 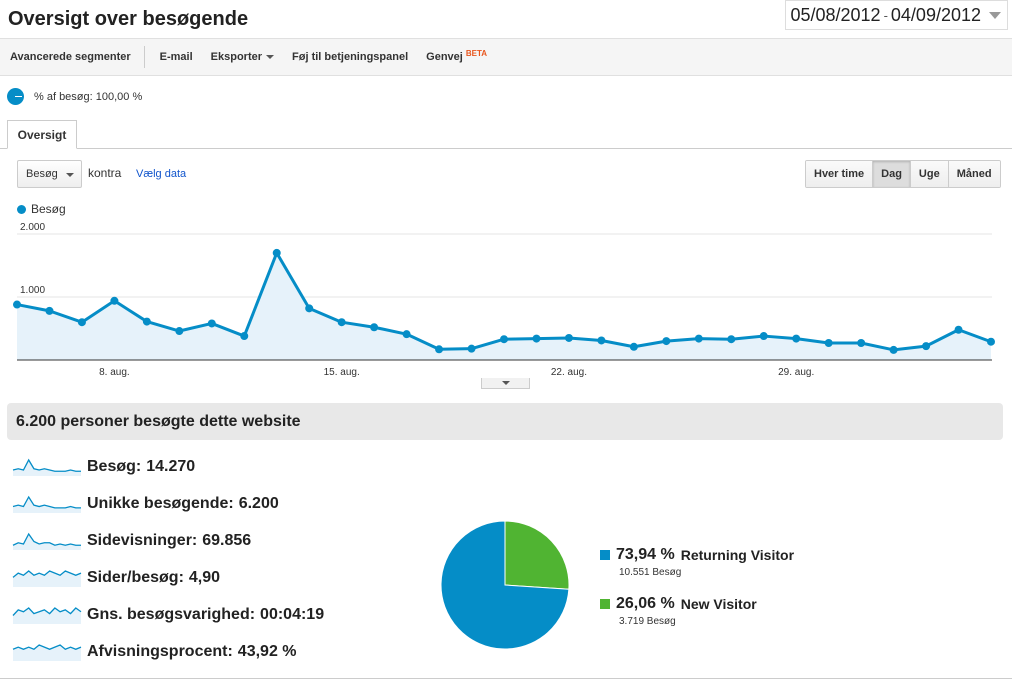 What do you see at coordinates (506, 678) in the screenshot?
I see `bottom-divider` at bounding box center [506, 678].